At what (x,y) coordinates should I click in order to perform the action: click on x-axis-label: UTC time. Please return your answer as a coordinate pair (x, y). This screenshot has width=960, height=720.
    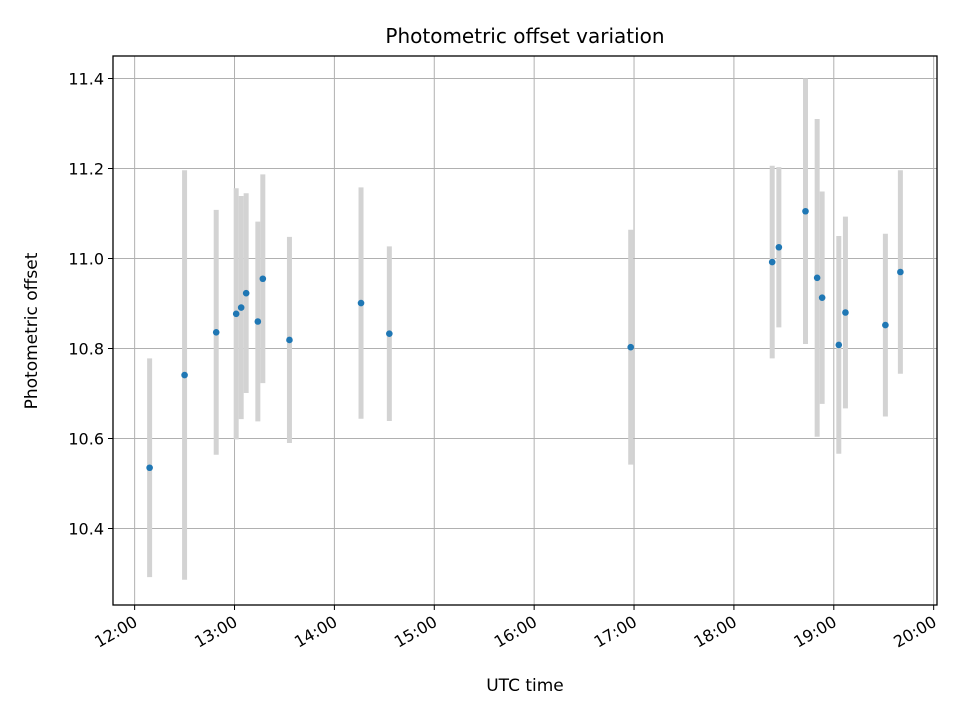
    Looking at the image, I should click on (525, 686).